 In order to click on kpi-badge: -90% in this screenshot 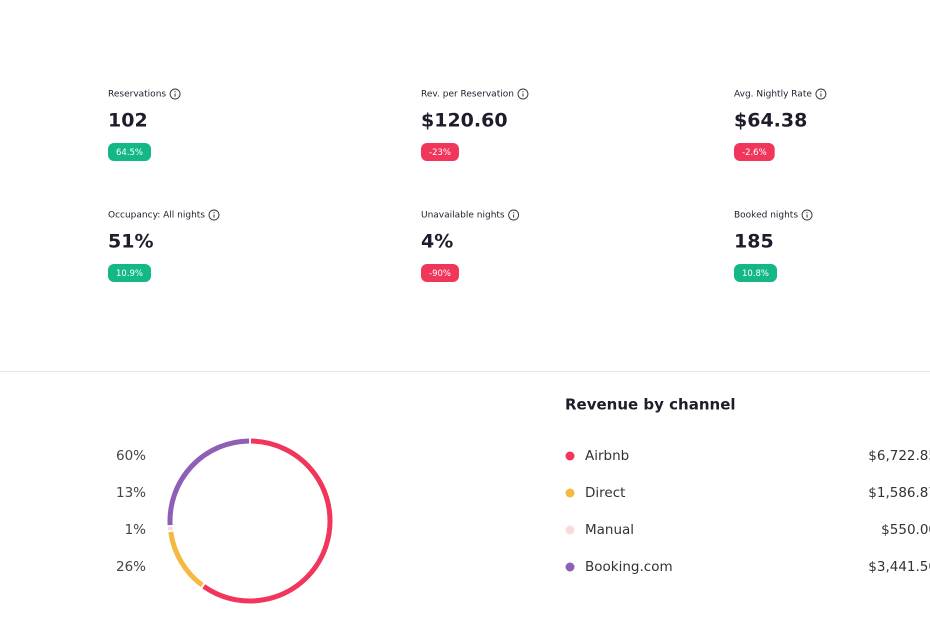, I will do `click(440, 273)`.